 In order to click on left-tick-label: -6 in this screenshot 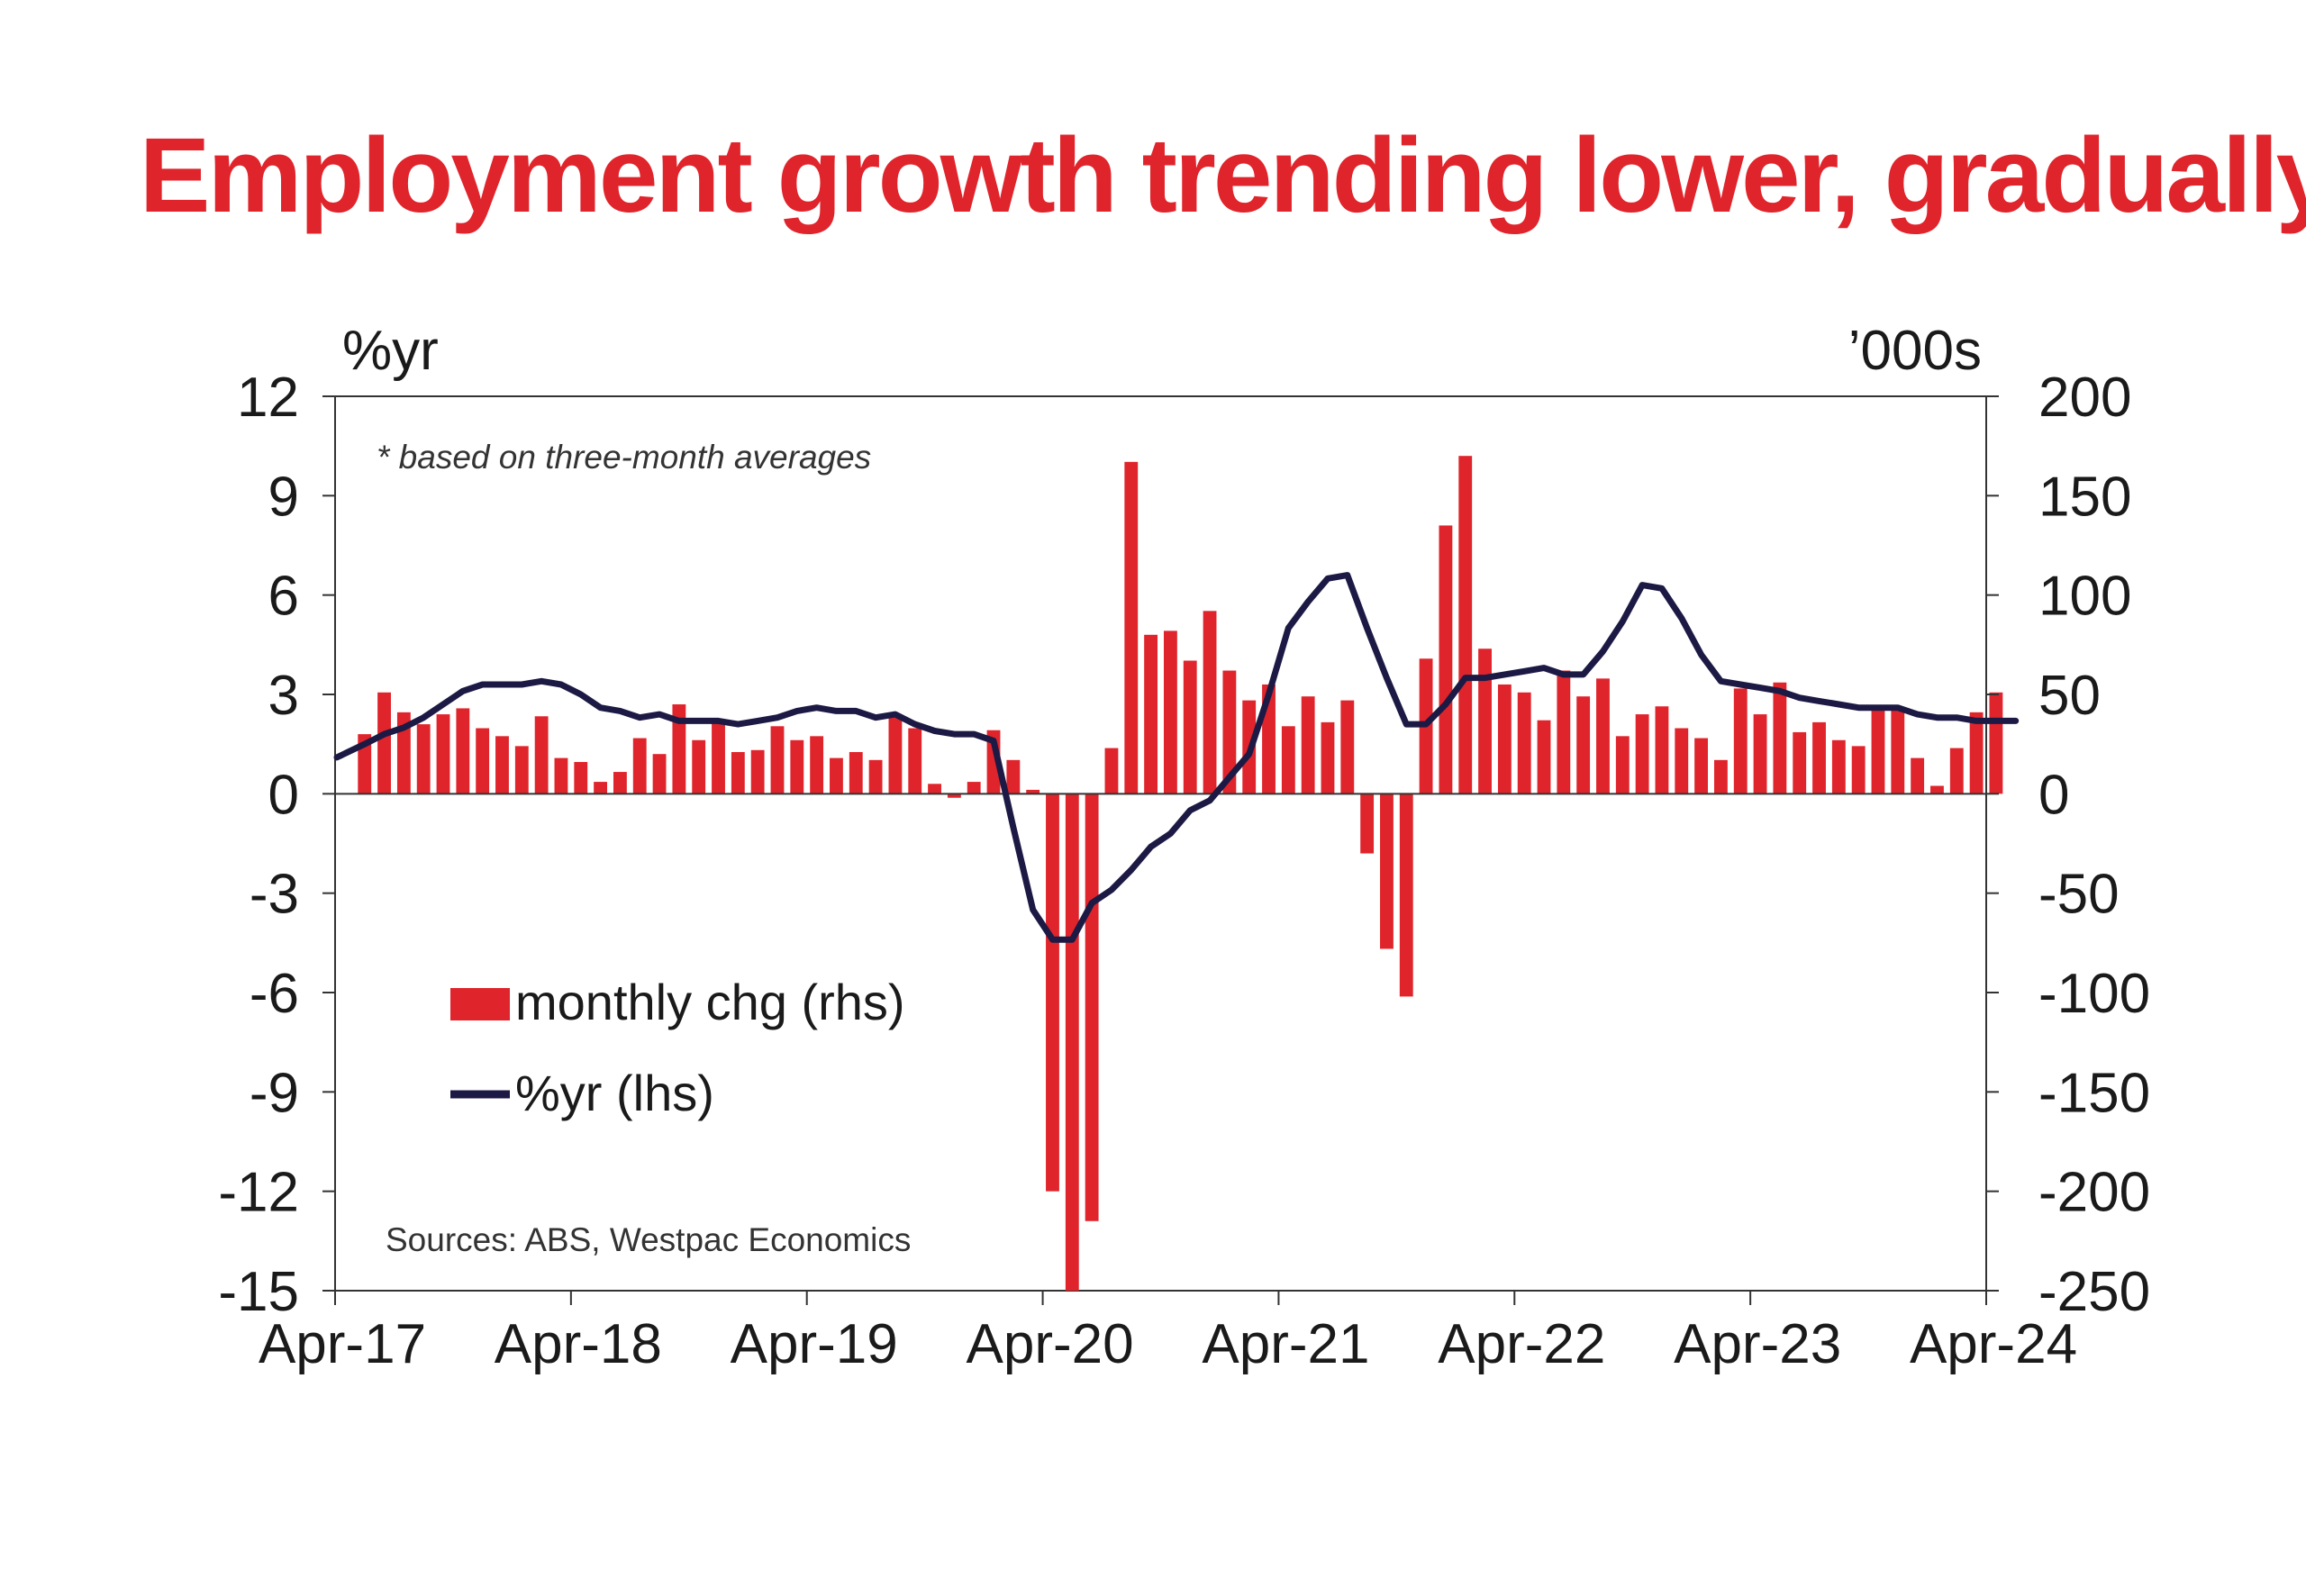, I will do `click(274, 994)`.